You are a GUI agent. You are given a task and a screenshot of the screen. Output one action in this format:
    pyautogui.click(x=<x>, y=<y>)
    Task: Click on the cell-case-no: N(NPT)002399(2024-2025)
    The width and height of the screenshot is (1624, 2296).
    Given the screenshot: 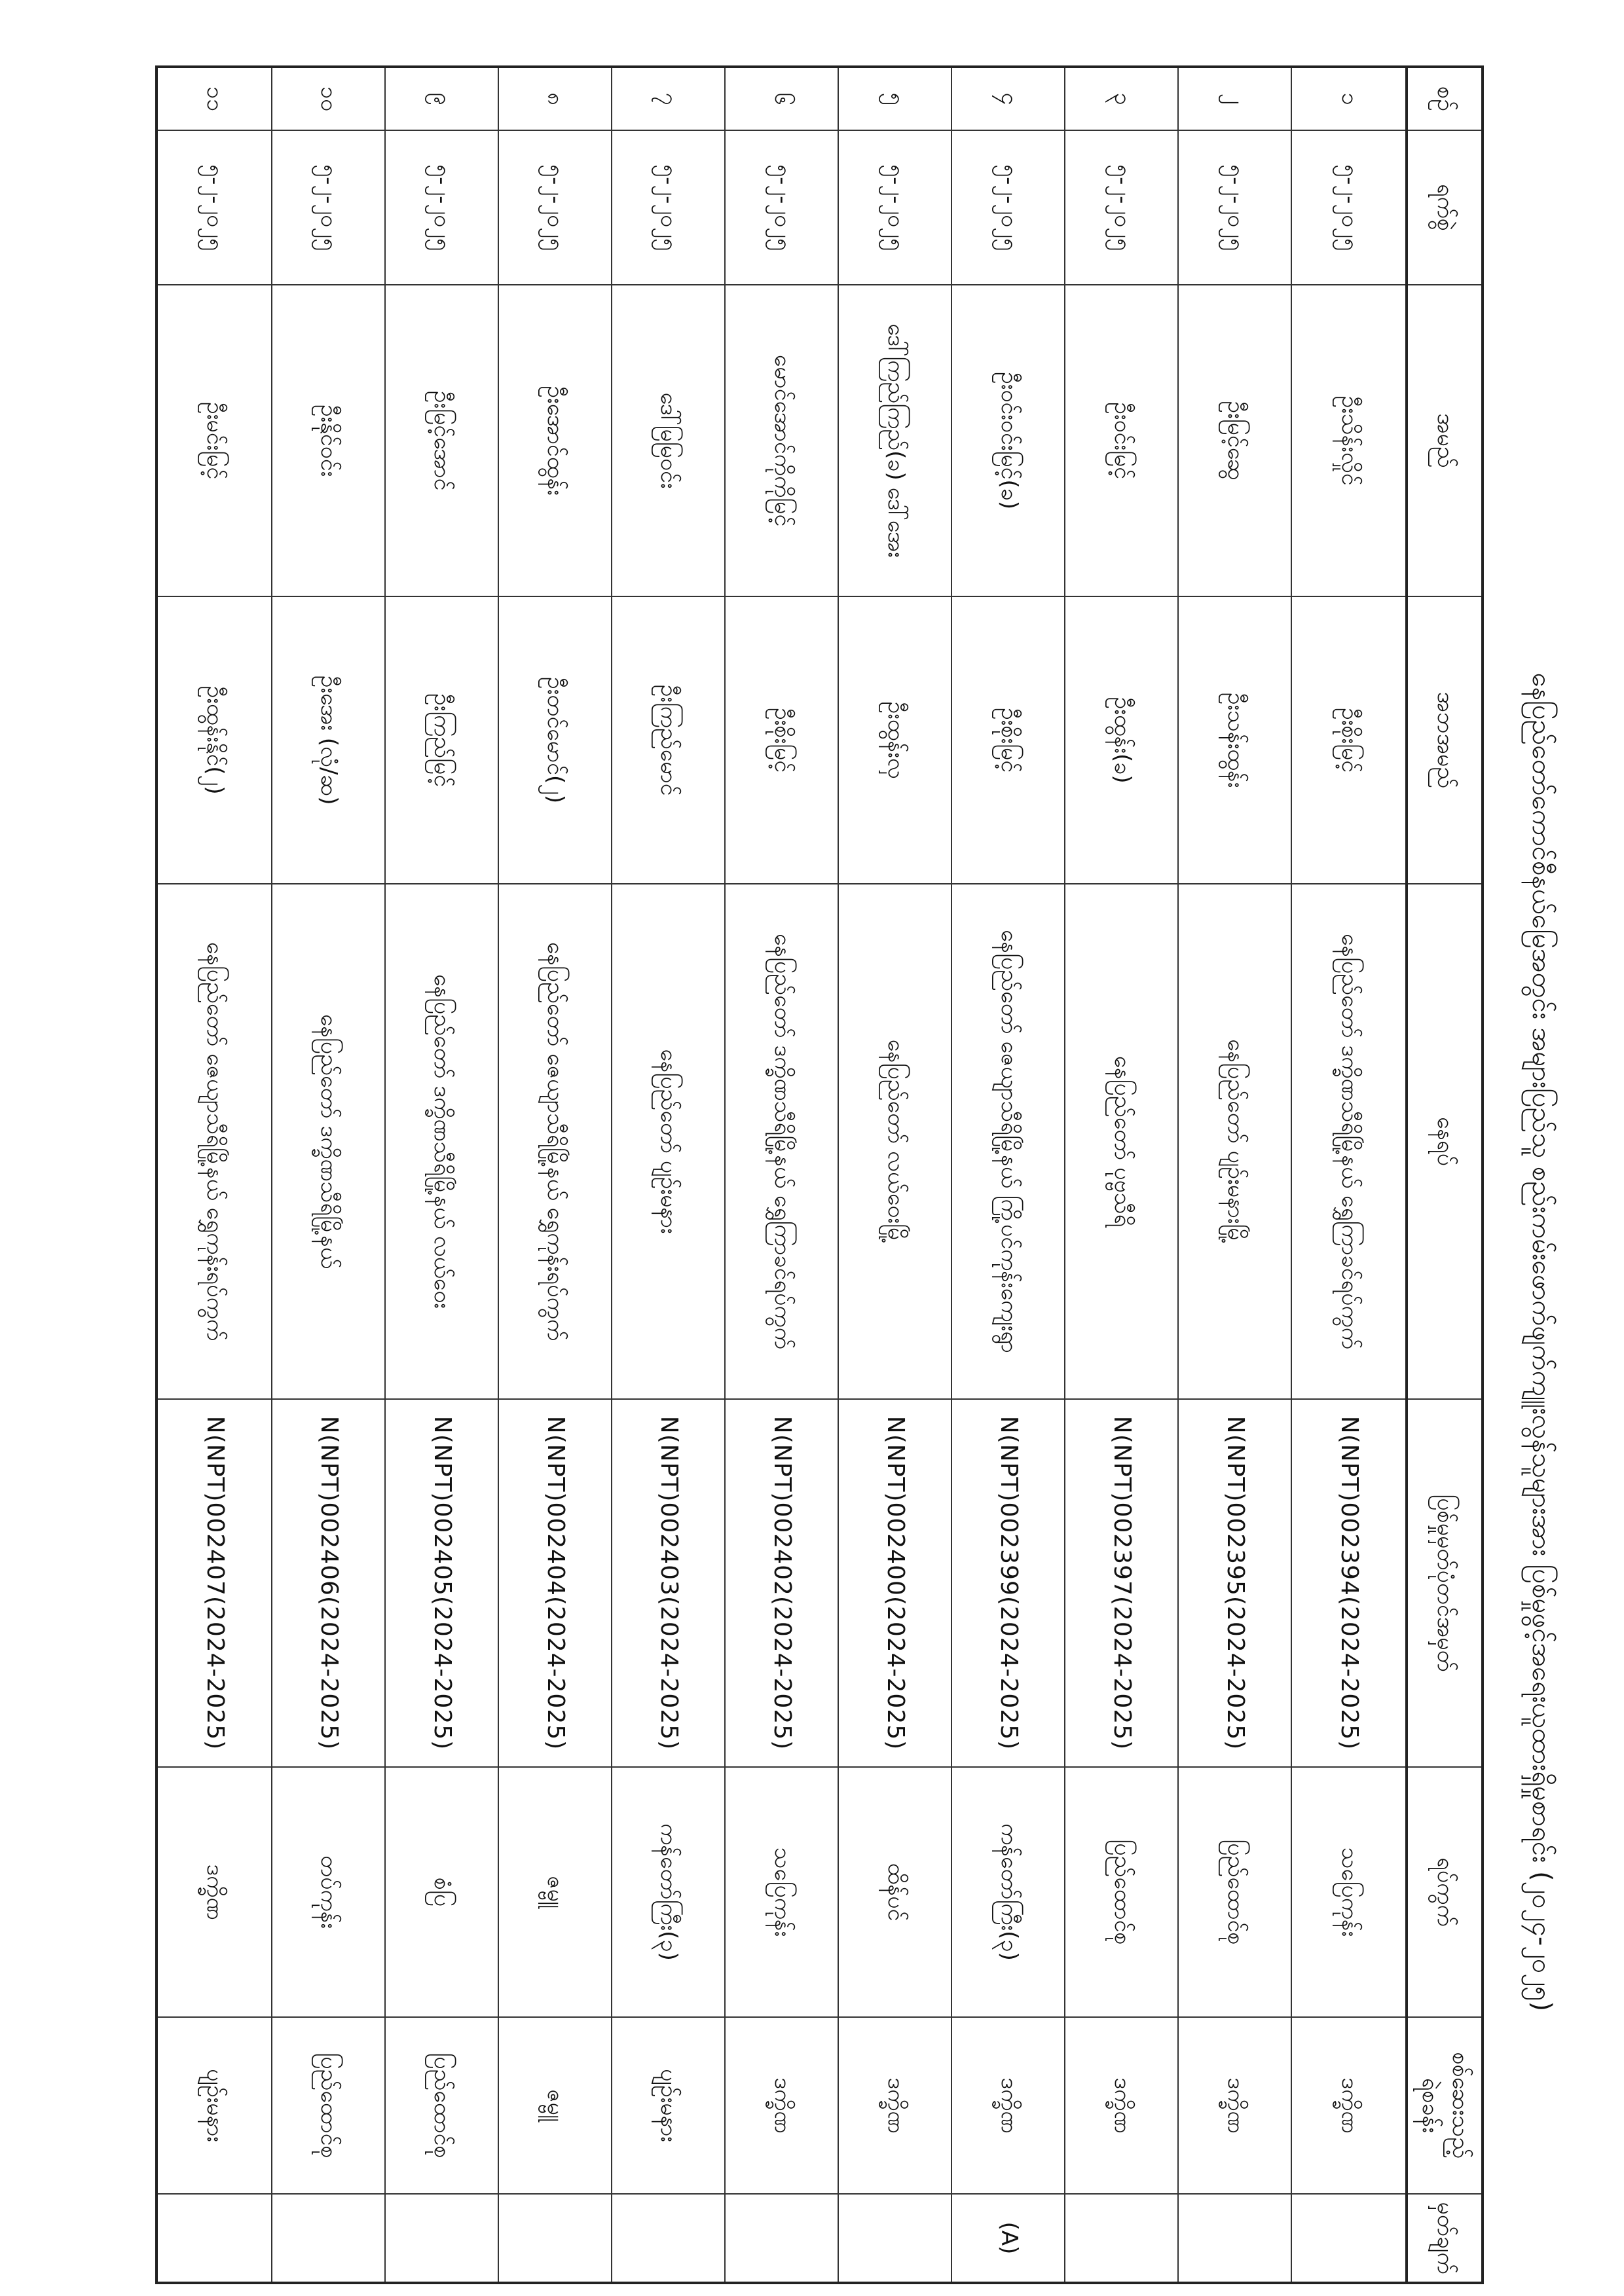 What is the action you would take?
    pyautogui.click(x=1008, y=1583)
    